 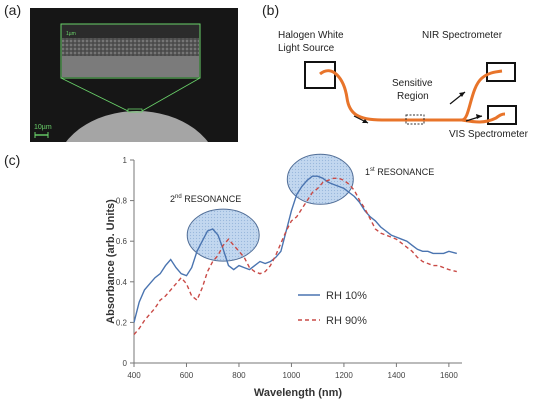 I want to click on zoom-line-right, so click(x=171, y=94).